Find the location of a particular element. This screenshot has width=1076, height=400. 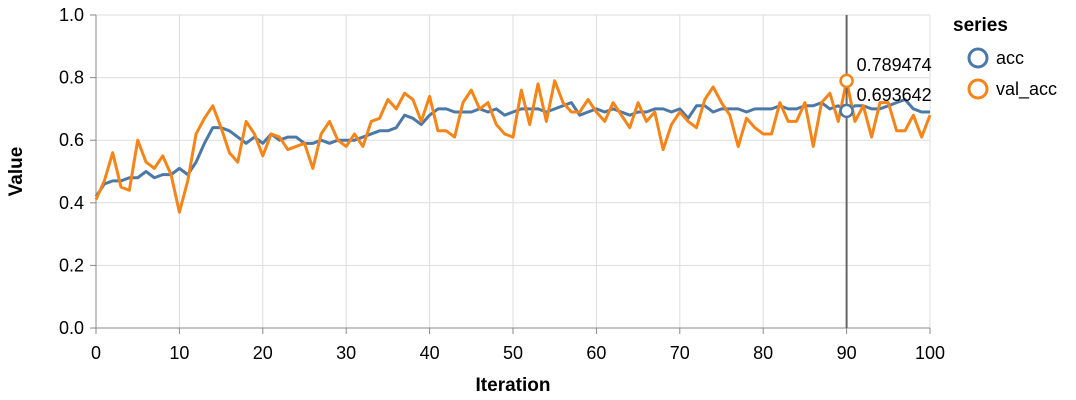

hover-point-val_acc is located at coordinates (846, 81).